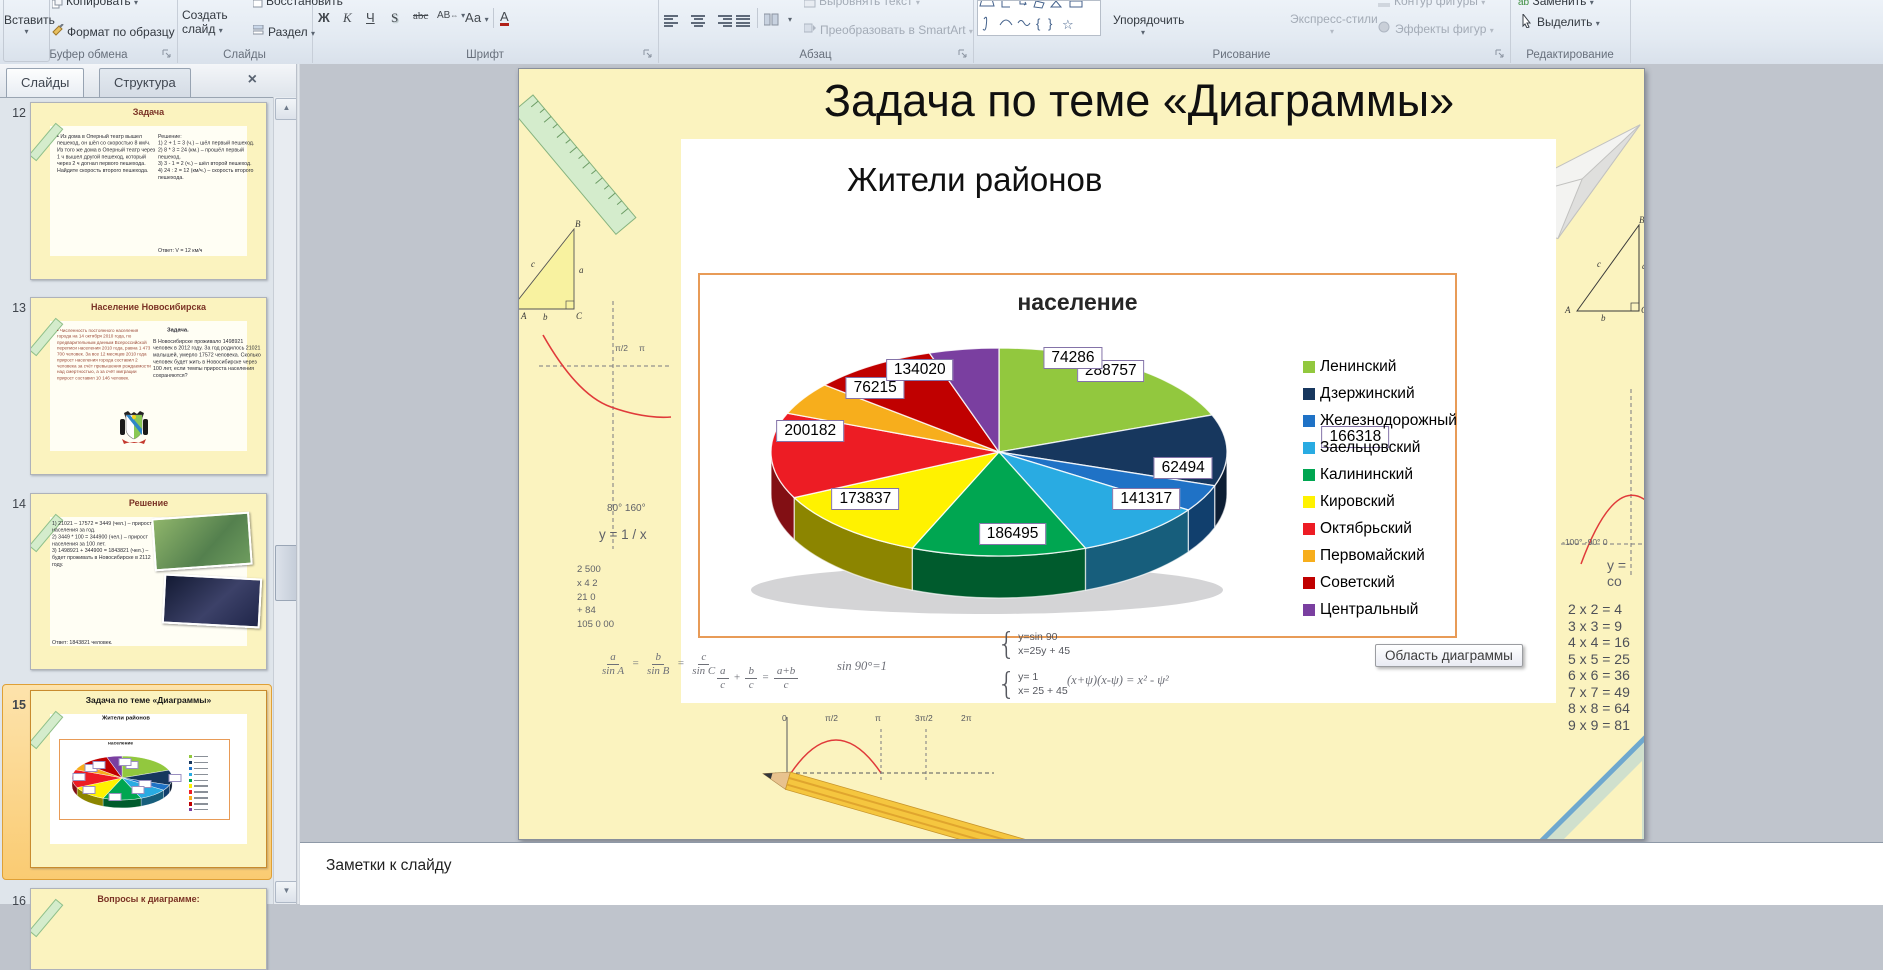 This screenshot has height=970, width=1883. What do you see at coordinates (258, 4) in the screenshot?
I see `reset-icon` at bounding box center [258, 4].